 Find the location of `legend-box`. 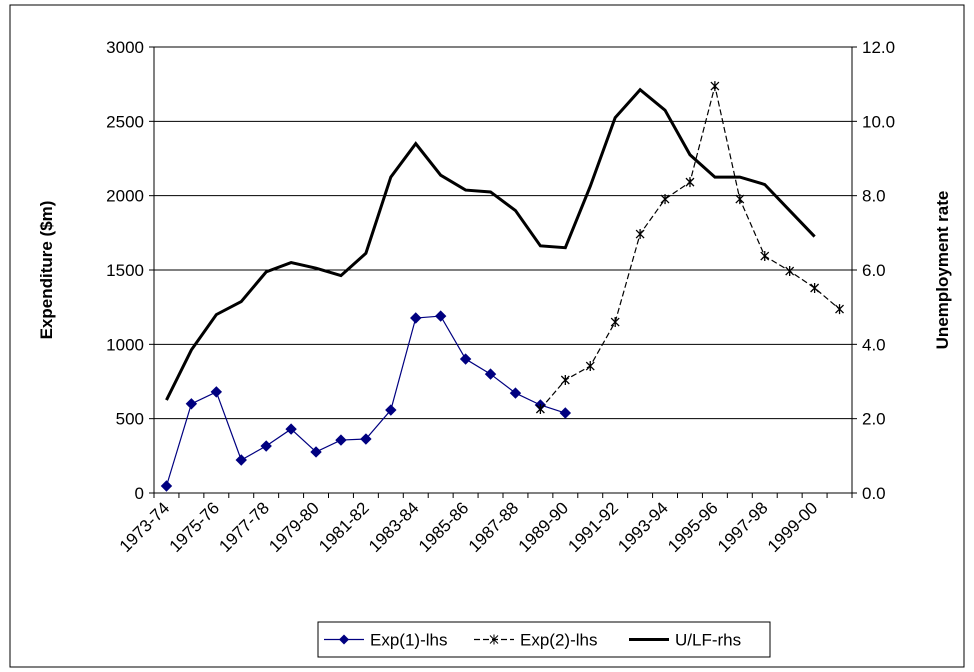

legend-box is located at coordinates (544, 639).